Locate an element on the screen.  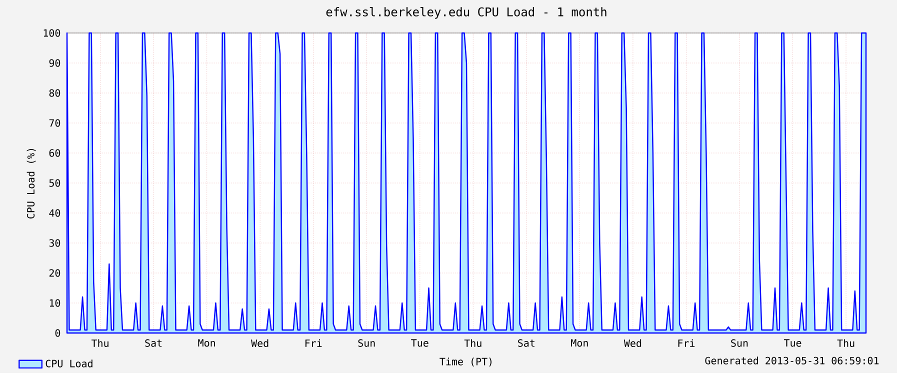
y-tick-label: 80 is located at coordinates (54, 93).